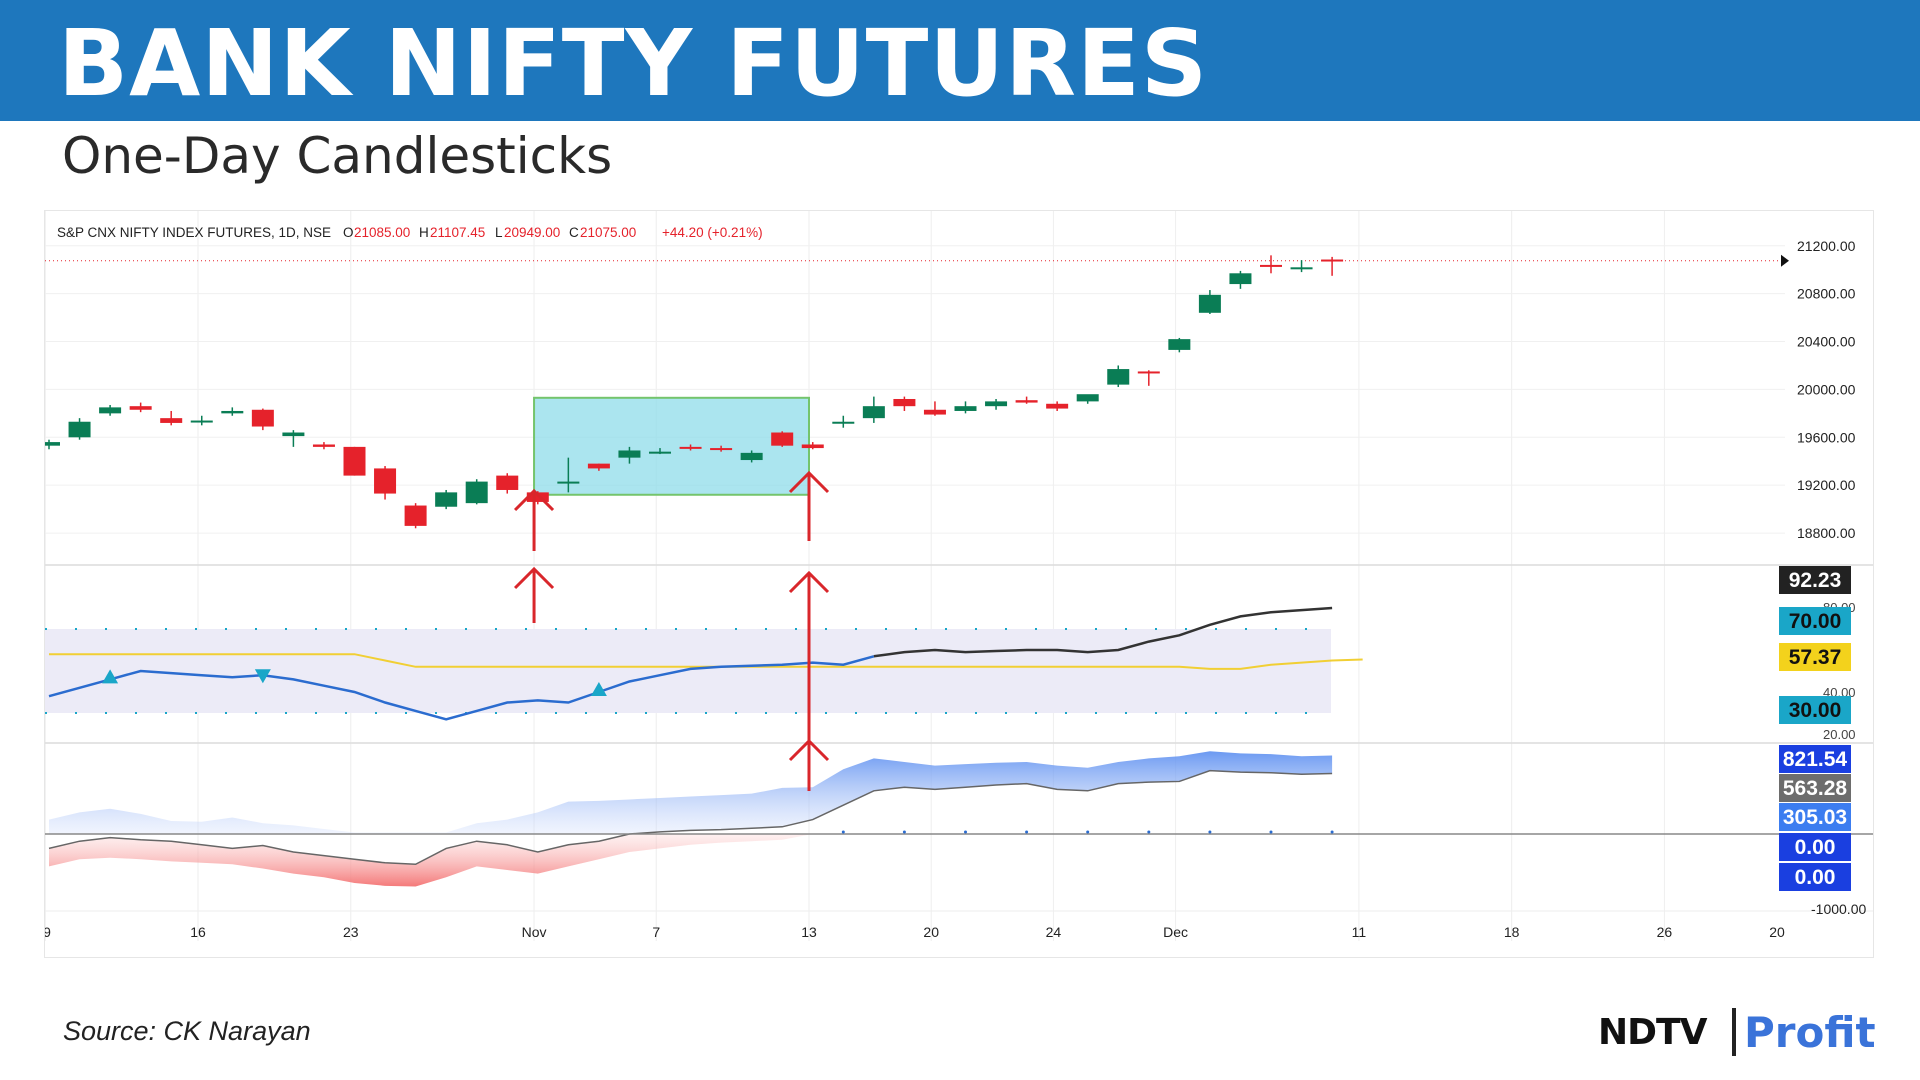 This screenshot has width=1920, height=1080. Describe the element at coordinates (534, 932) in the screenshot. I see `x-tick-label: Nov` at that location.